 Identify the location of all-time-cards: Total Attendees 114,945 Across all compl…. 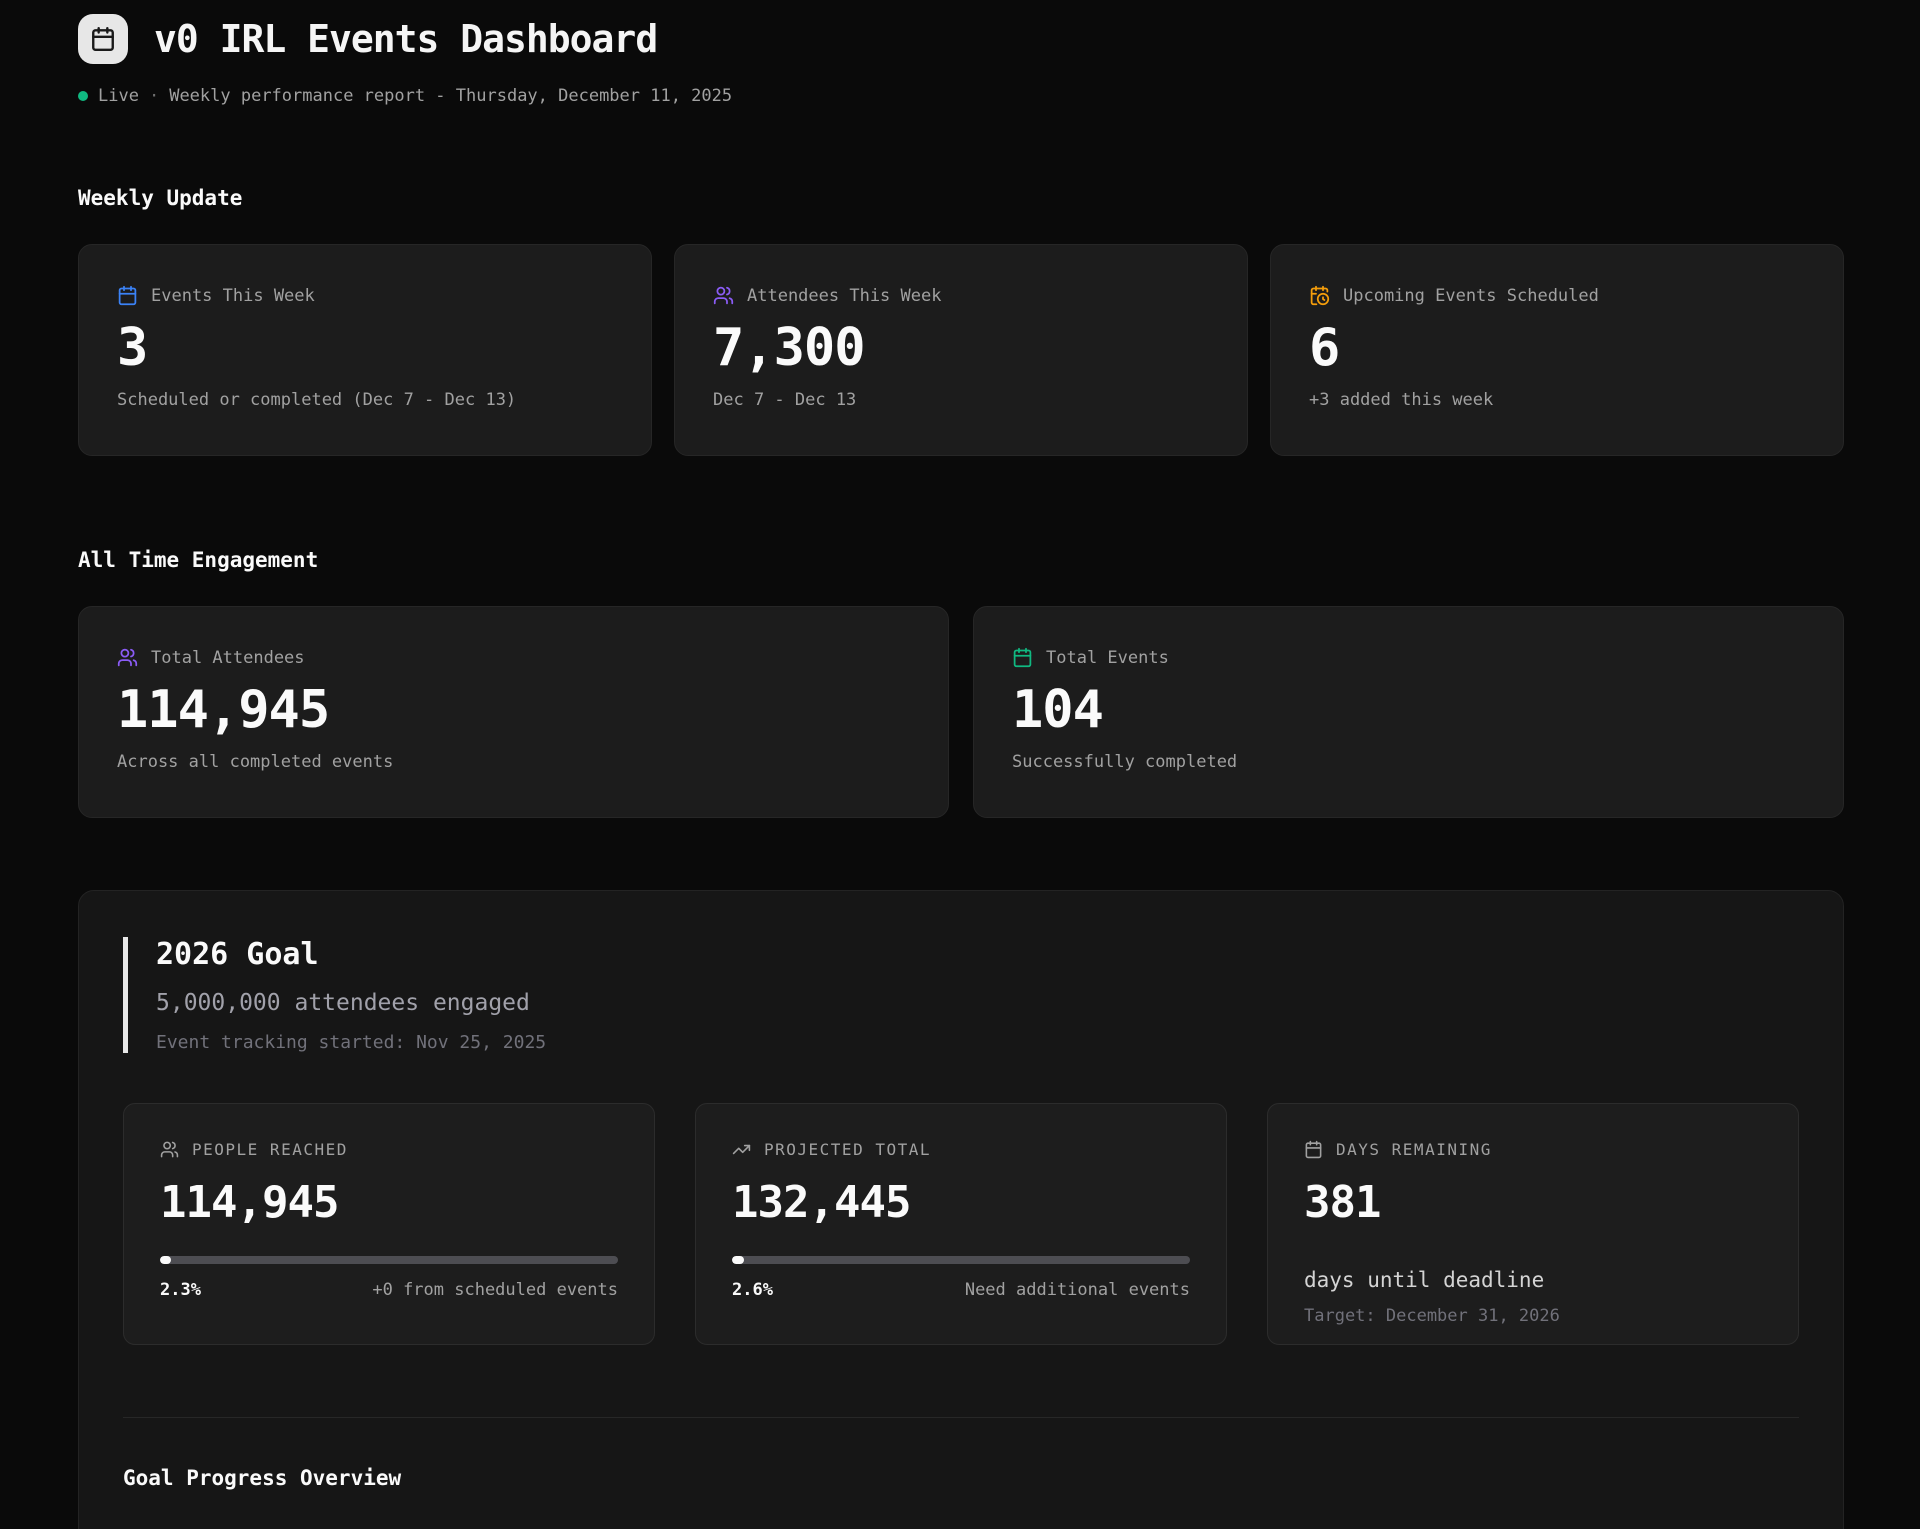
(961, 712).